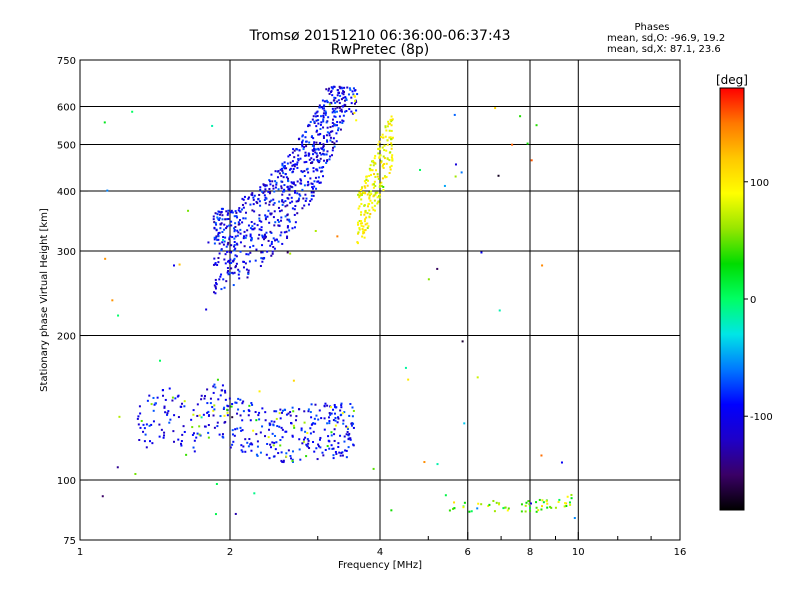 This screenshot has height=600, width=800. What do you see at coordinates (69, 541) in the screenshot?
I see `y-tick-label: 75` at bounding box center [69, 541].